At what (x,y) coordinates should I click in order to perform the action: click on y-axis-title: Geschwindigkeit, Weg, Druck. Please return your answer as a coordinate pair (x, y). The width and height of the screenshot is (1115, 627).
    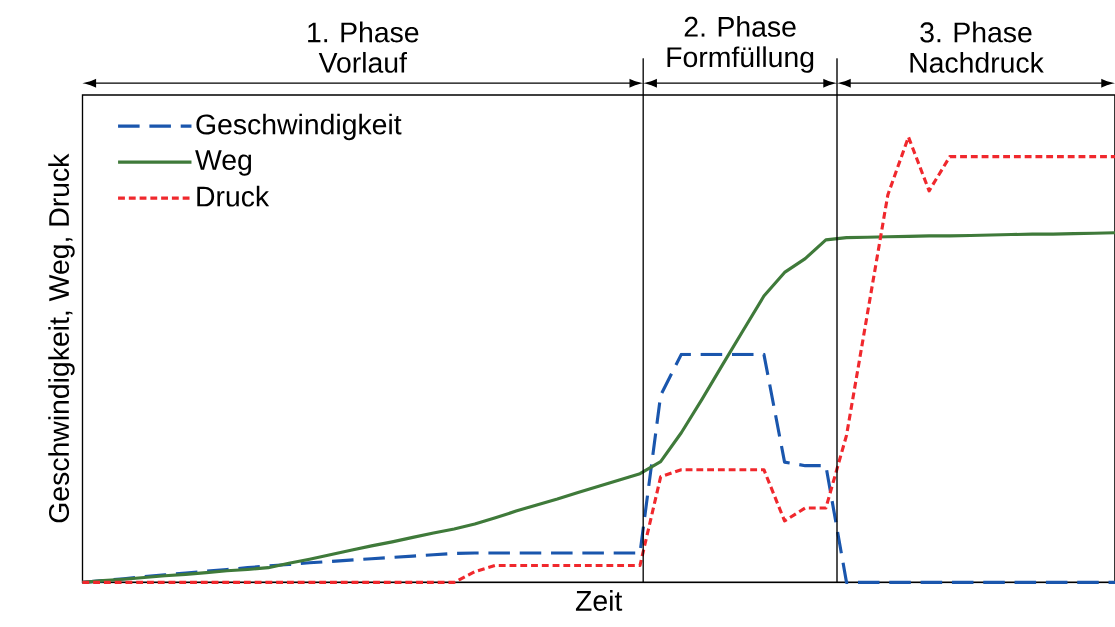
    Looking at the image, I should click on (61, 338).